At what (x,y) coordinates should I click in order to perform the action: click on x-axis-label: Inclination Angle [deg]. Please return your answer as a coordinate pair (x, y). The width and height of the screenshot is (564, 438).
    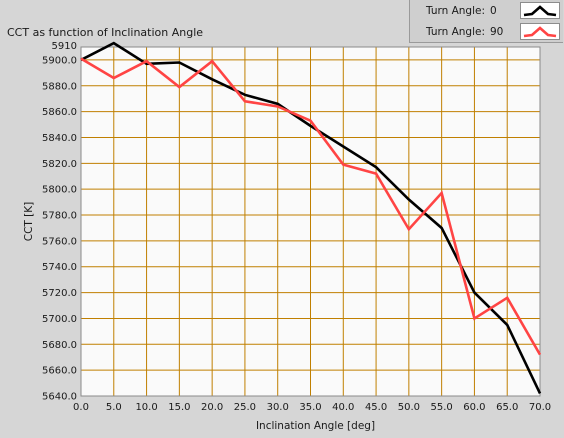
    Looking at the image, I should click on (315, 426).